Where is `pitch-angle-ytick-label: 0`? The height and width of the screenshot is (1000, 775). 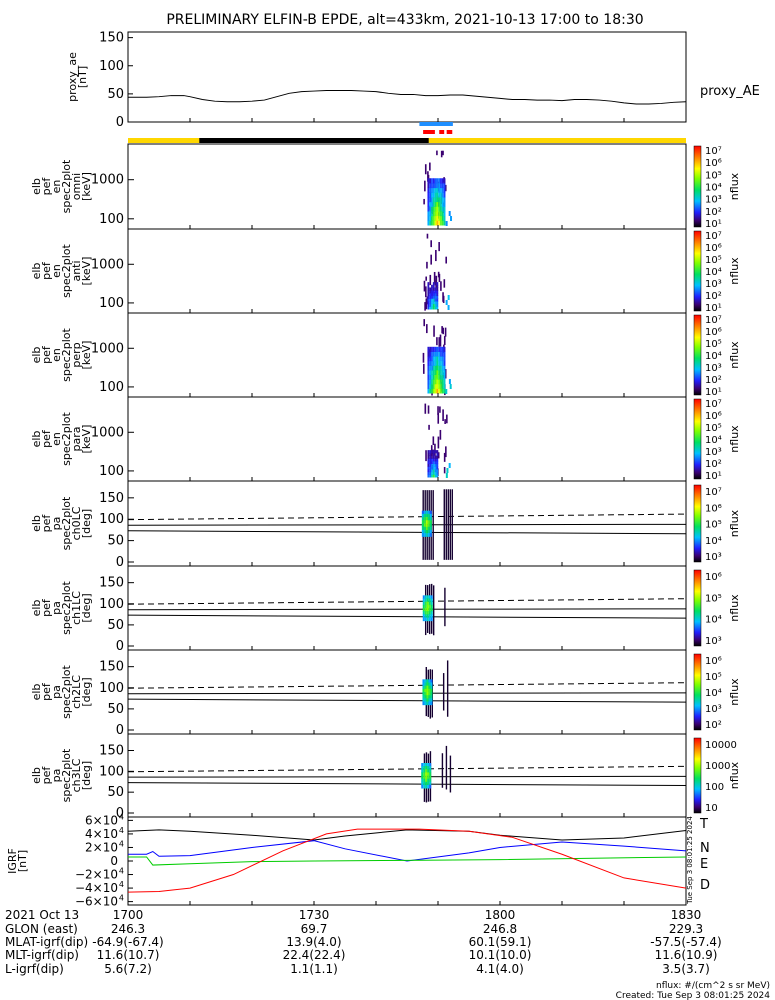
pitch-angle-ytick-label: 0 is located at coordinates (120, 730).